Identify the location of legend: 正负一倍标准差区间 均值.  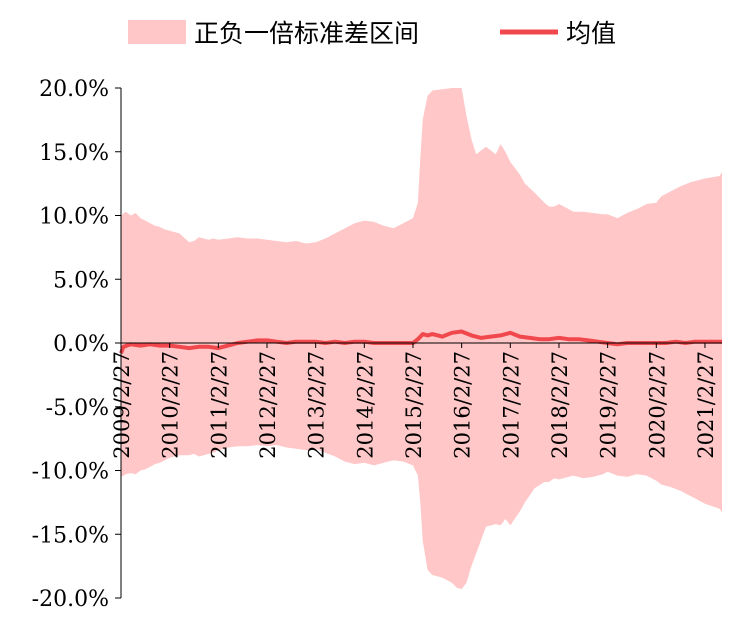
(372, 33).